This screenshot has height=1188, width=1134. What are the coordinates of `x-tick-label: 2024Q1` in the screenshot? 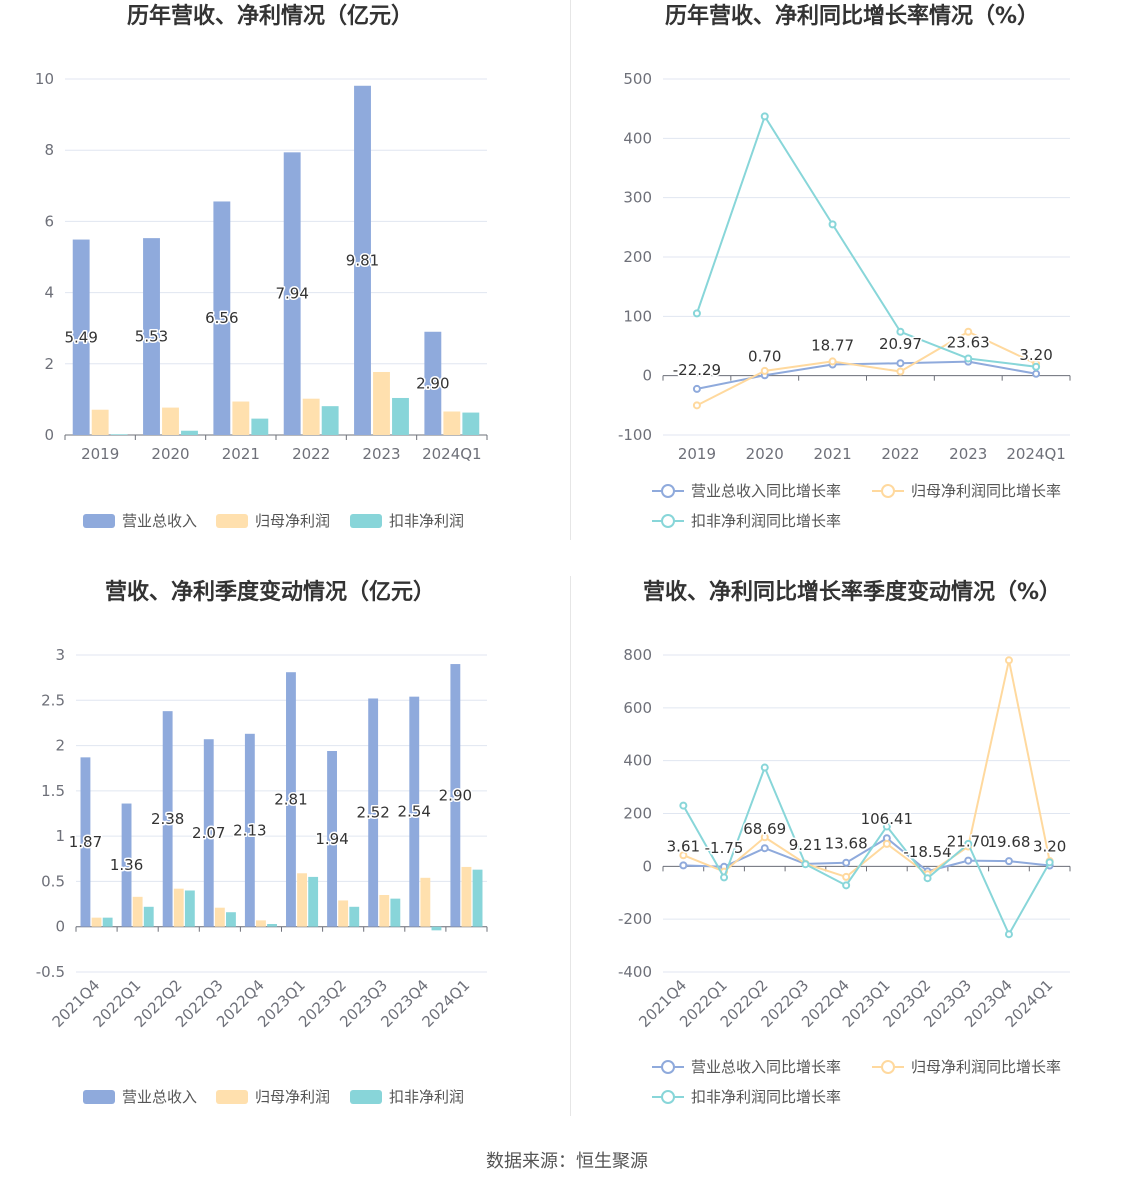 It's located at (1036, 454).